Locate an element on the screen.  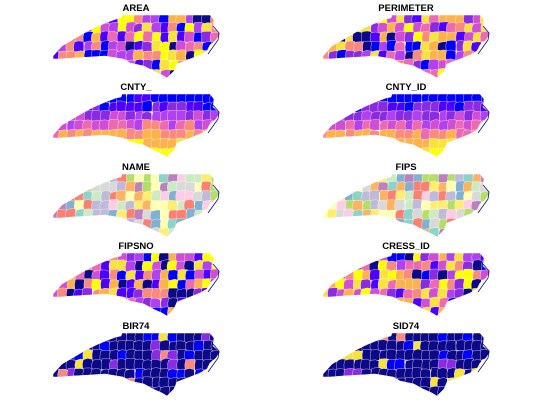
panel-title: PERIMETER is located at coordinates (406, 8).